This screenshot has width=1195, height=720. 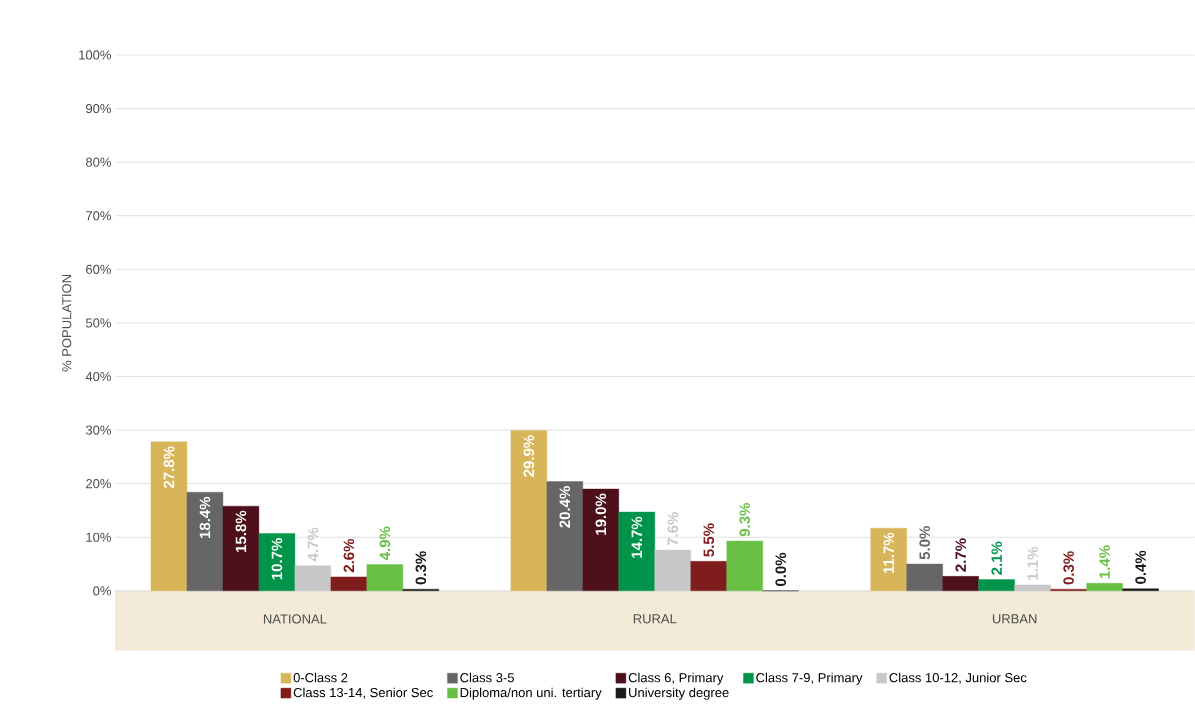 What do you see at coordinates (98, 109) in the screenshot?
I see `y-tick-label: 90%` at bounding box center [98, 109].